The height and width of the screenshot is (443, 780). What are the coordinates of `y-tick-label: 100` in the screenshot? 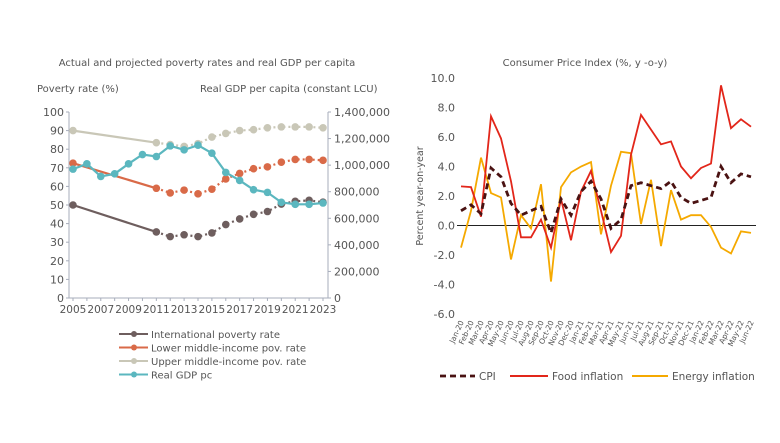 It's located at (53, 112).